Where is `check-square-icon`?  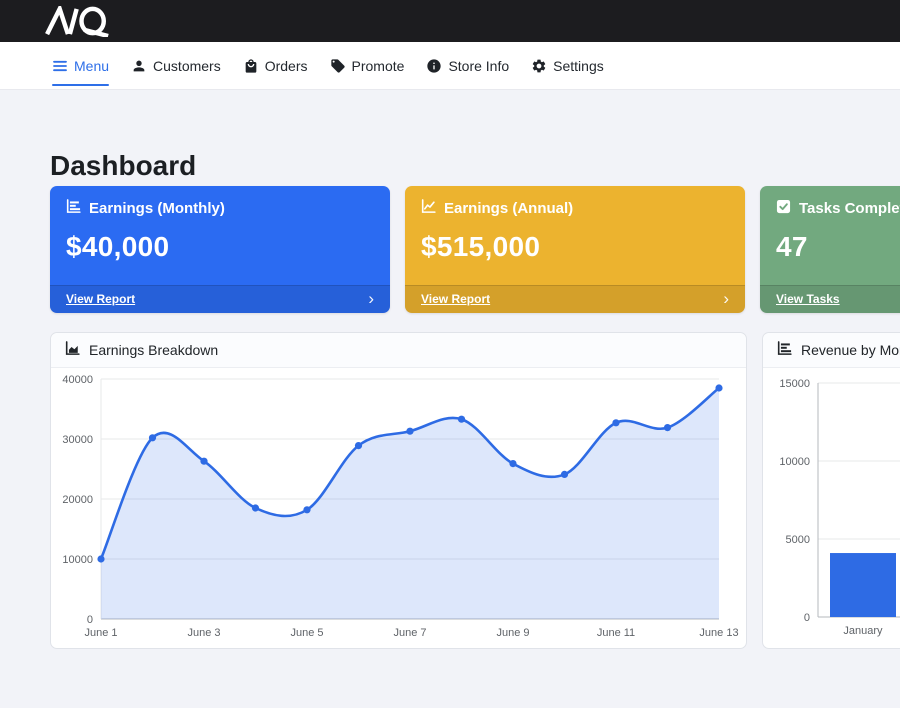
check-square-icon is located at coordinates (783, 208).